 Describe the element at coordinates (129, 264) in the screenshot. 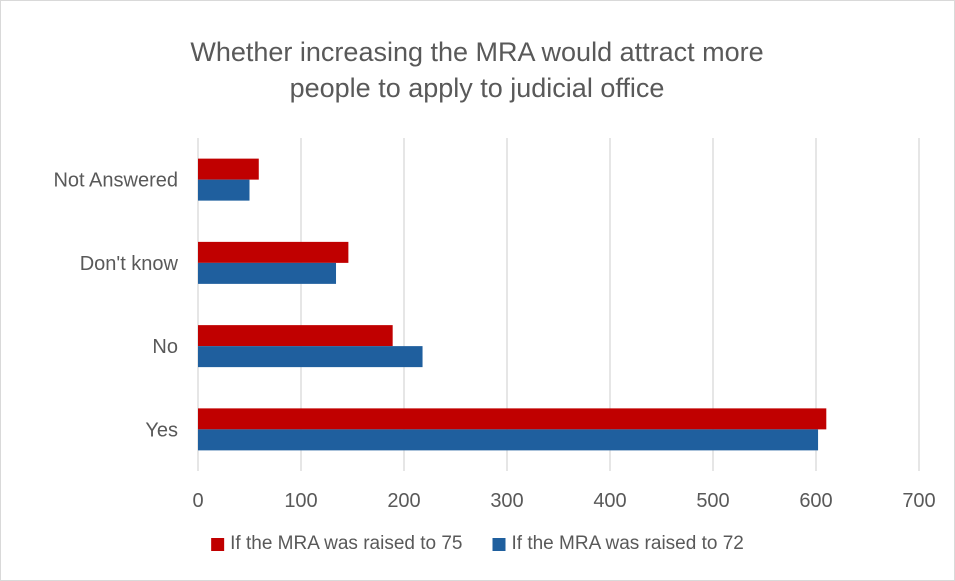

I see `category-label-don-t-know: Don't know` at that location.